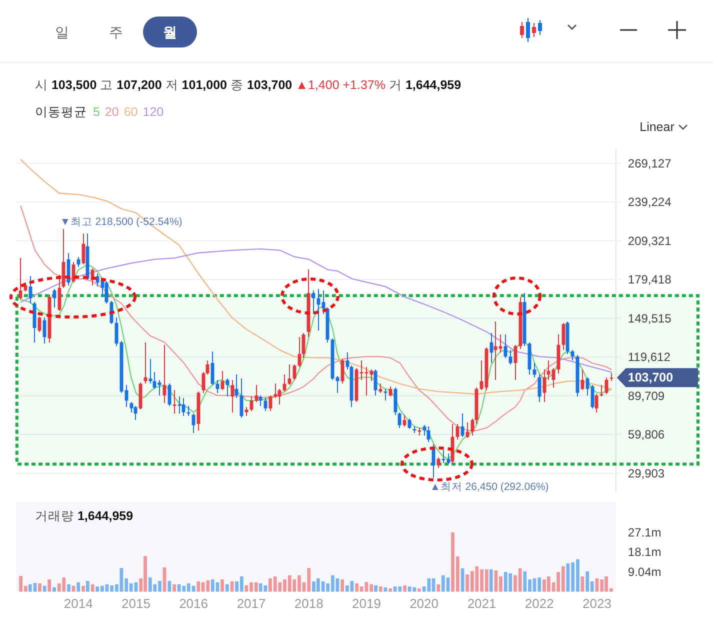 The height and width of the screenshot is (620, 713). What do you see at coordinates (251, 604) in the screenshot?
I see `x-tick-label: 2017` at bounding box center [251, 604].